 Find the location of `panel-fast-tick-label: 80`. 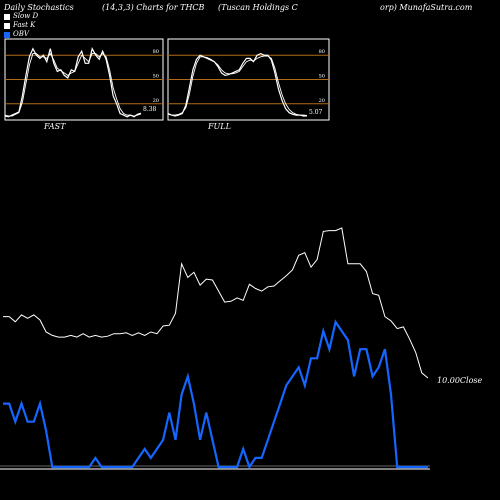

panel-fast-tick-label: 80 is located at coordinates (156, 52).